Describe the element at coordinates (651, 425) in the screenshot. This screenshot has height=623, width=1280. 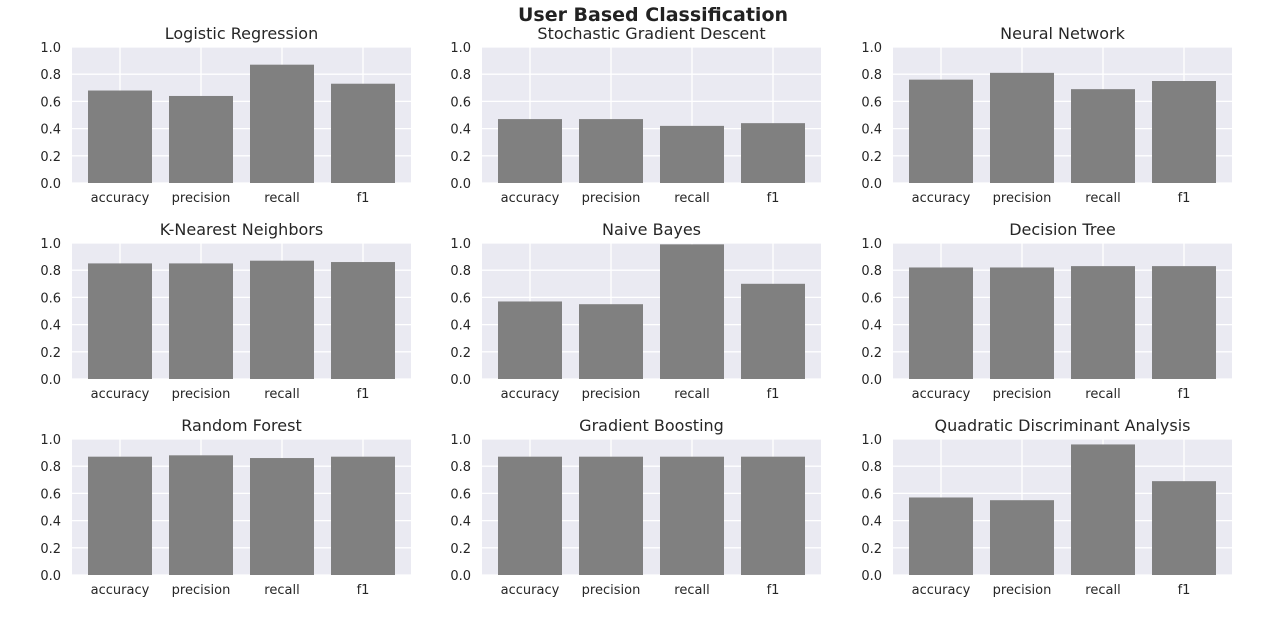
I see `subplot-title: Gradient Boosting` at that location.